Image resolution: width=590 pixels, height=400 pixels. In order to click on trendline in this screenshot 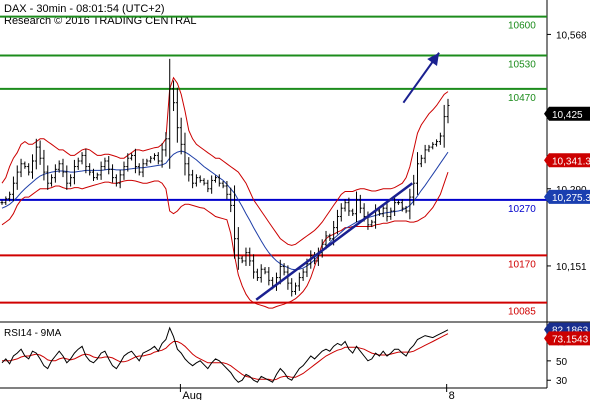, I will do `click(334, 241)`.